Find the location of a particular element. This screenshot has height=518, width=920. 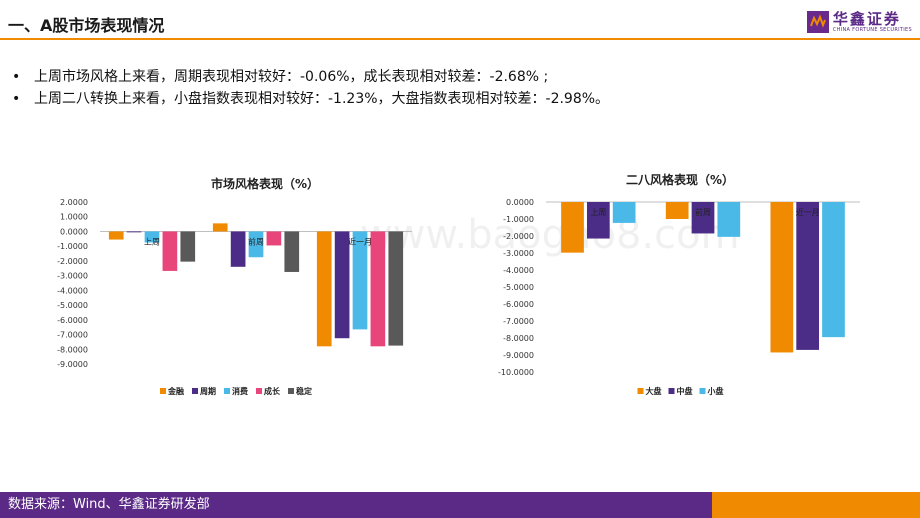

legend-label: 消费 is located at coordinates (240, 391).